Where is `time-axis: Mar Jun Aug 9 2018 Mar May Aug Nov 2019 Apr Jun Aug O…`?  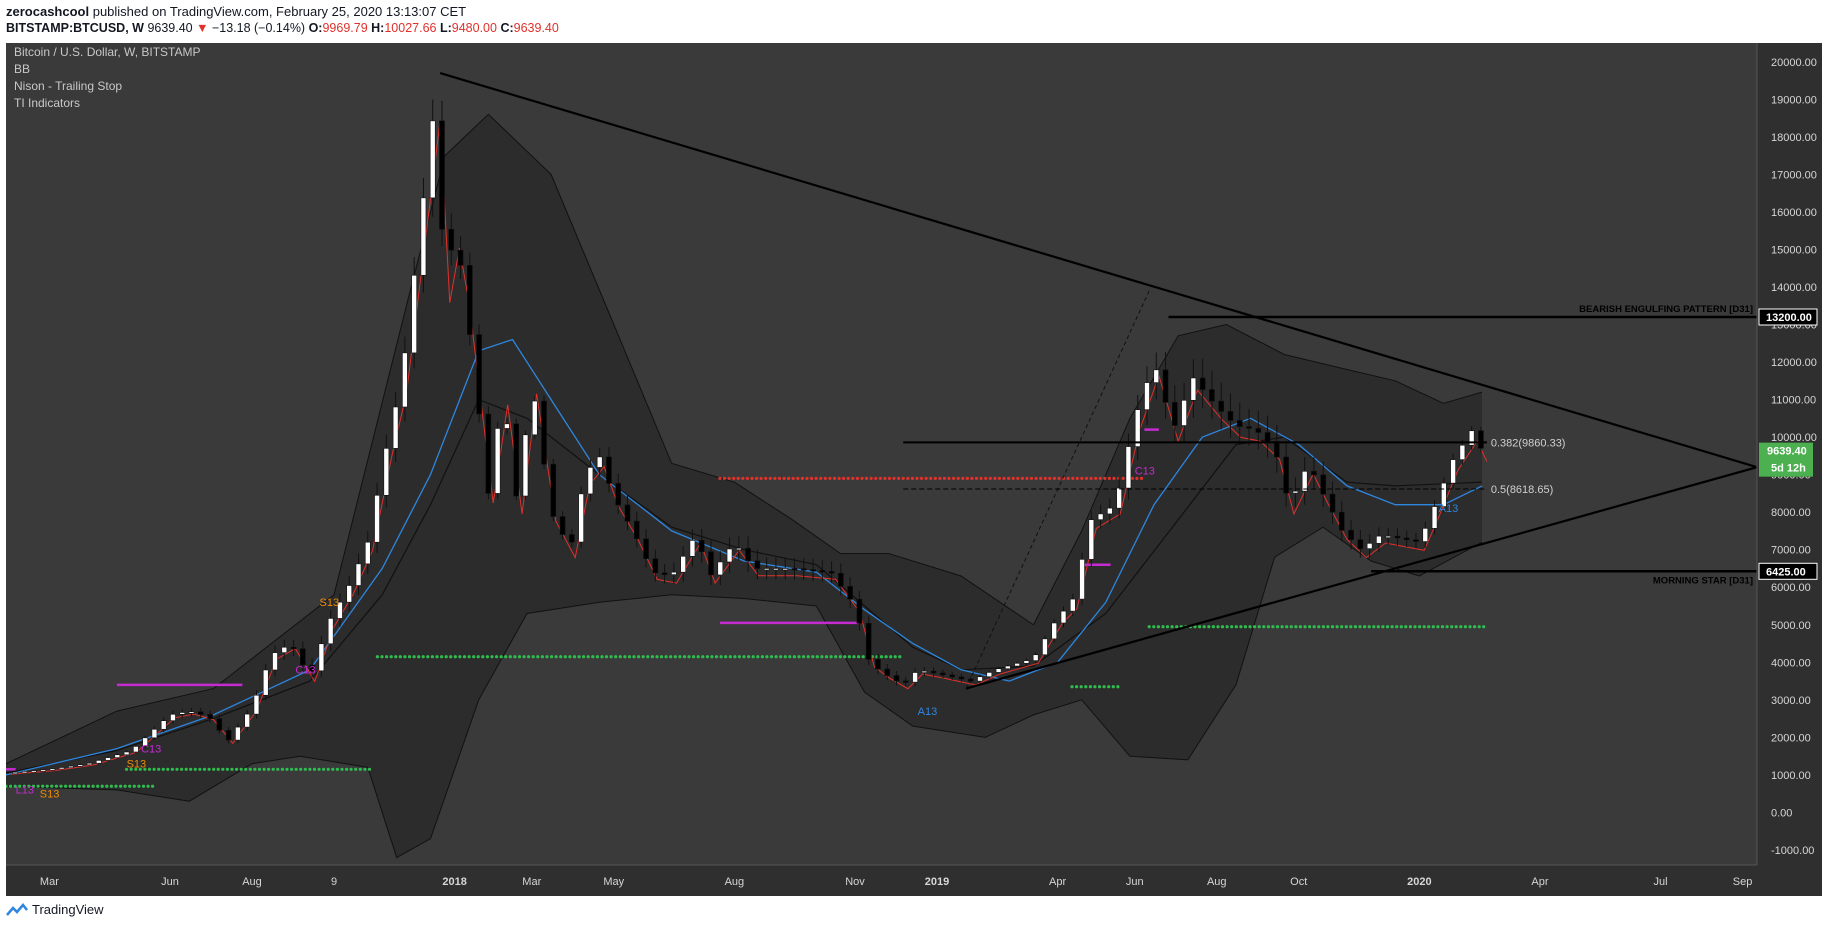
time-axis: Mar Jun Aug 9 2018 Mar May Aug Nov 2019 Apr Jun Aug O… is located at coordinates (881, 876).